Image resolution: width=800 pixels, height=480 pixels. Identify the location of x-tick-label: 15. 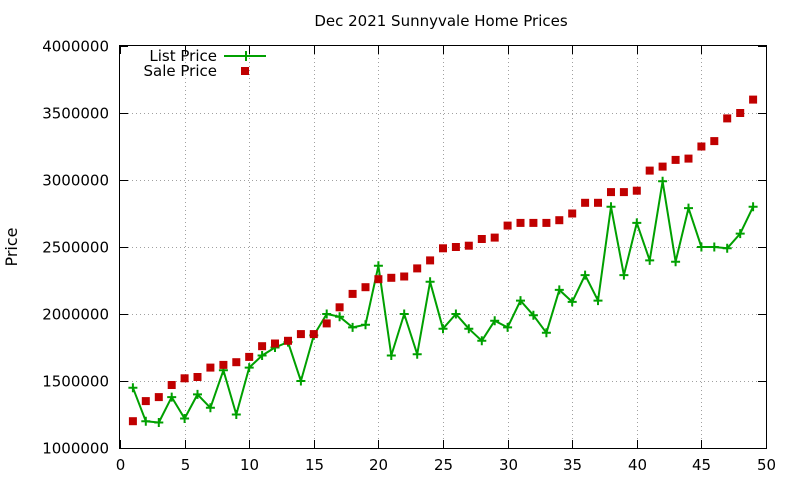
(314, 465).